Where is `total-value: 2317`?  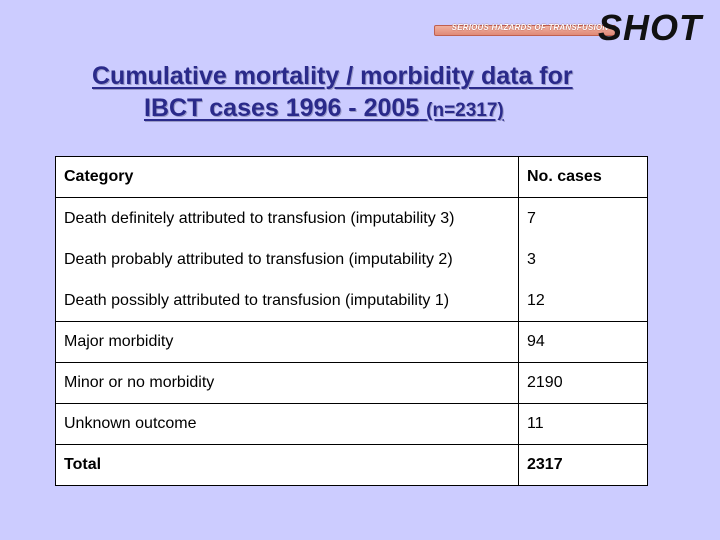 total-value: 2317 is located at coordinates (583, 465).